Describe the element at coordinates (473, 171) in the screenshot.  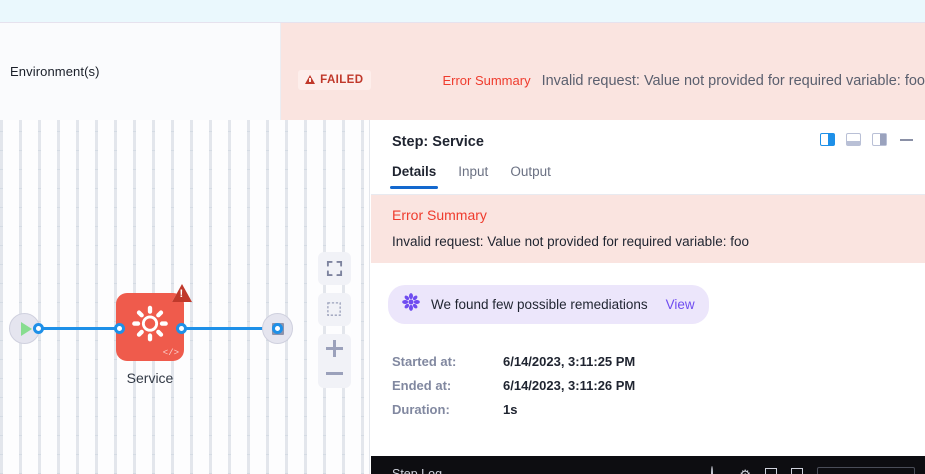
I see `tab-input: Input` at that location.